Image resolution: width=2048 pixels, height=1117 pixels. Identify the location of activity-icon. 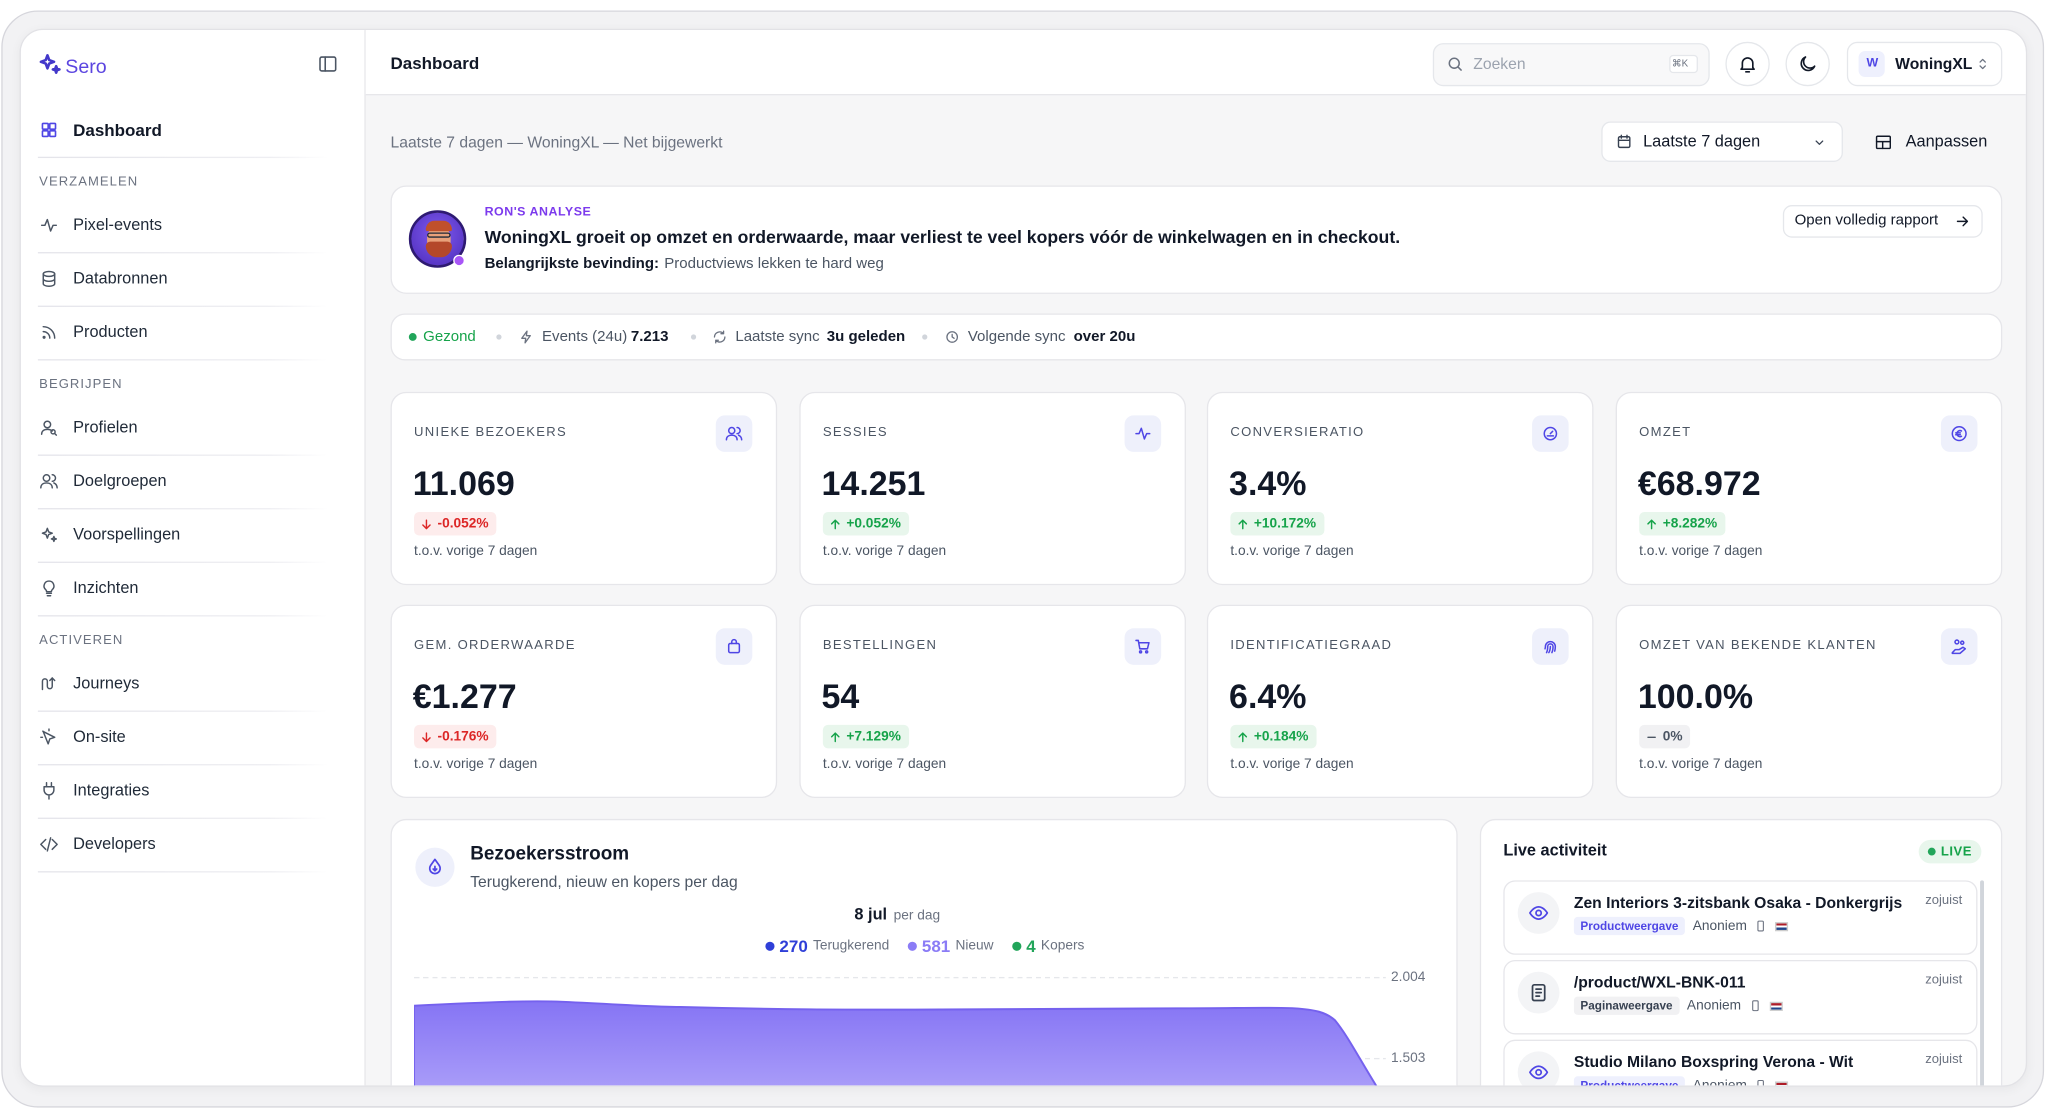
(1539, 913).